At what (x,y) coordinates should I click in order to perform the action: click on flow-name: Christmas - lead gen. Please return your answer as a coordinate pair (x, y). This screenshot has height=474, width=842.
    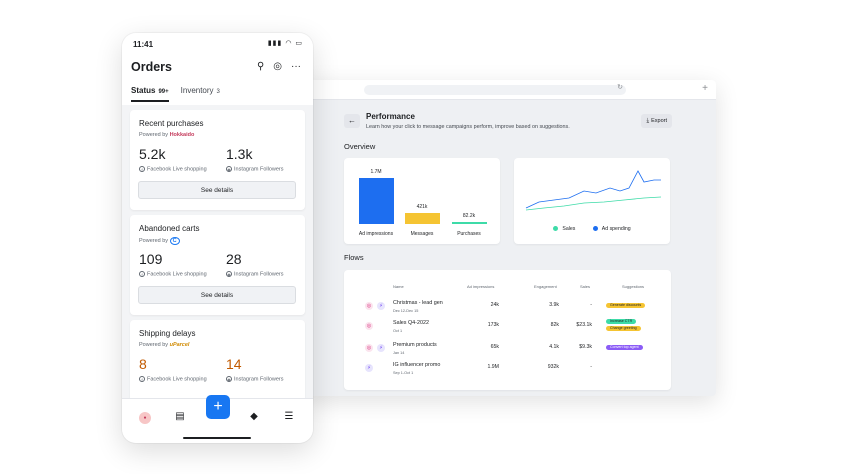
    Looking at the image, I should click on (418, 303).